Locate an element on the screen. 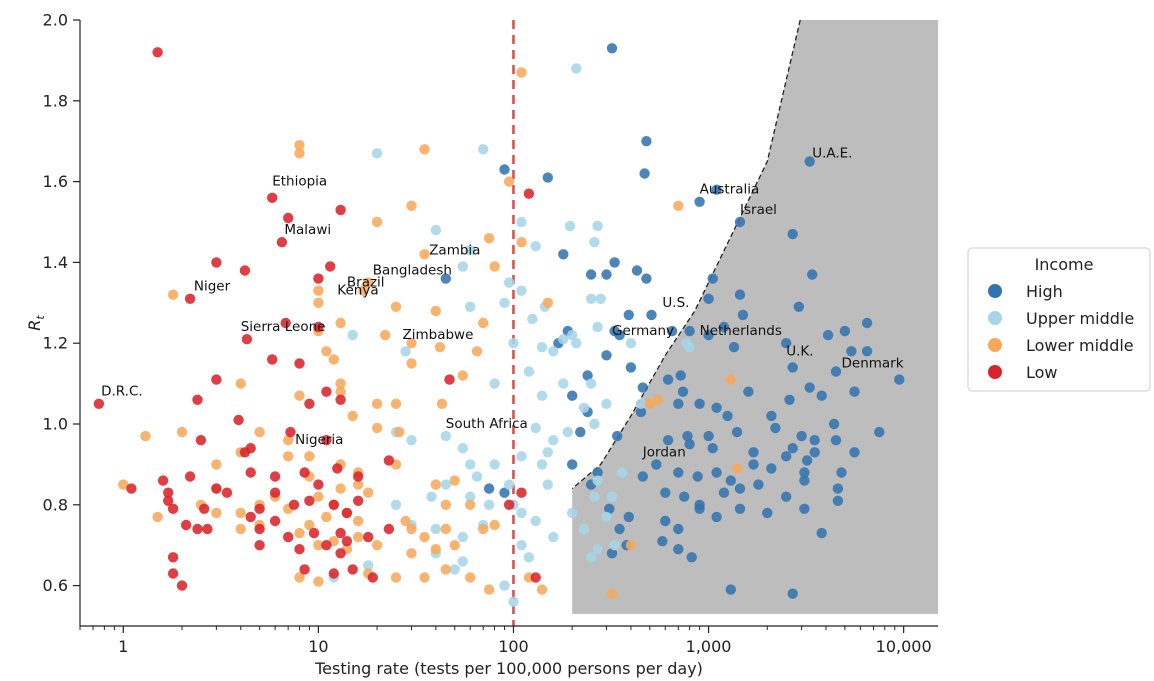  annotation-label: Germany is located at coordinates (643, 331).